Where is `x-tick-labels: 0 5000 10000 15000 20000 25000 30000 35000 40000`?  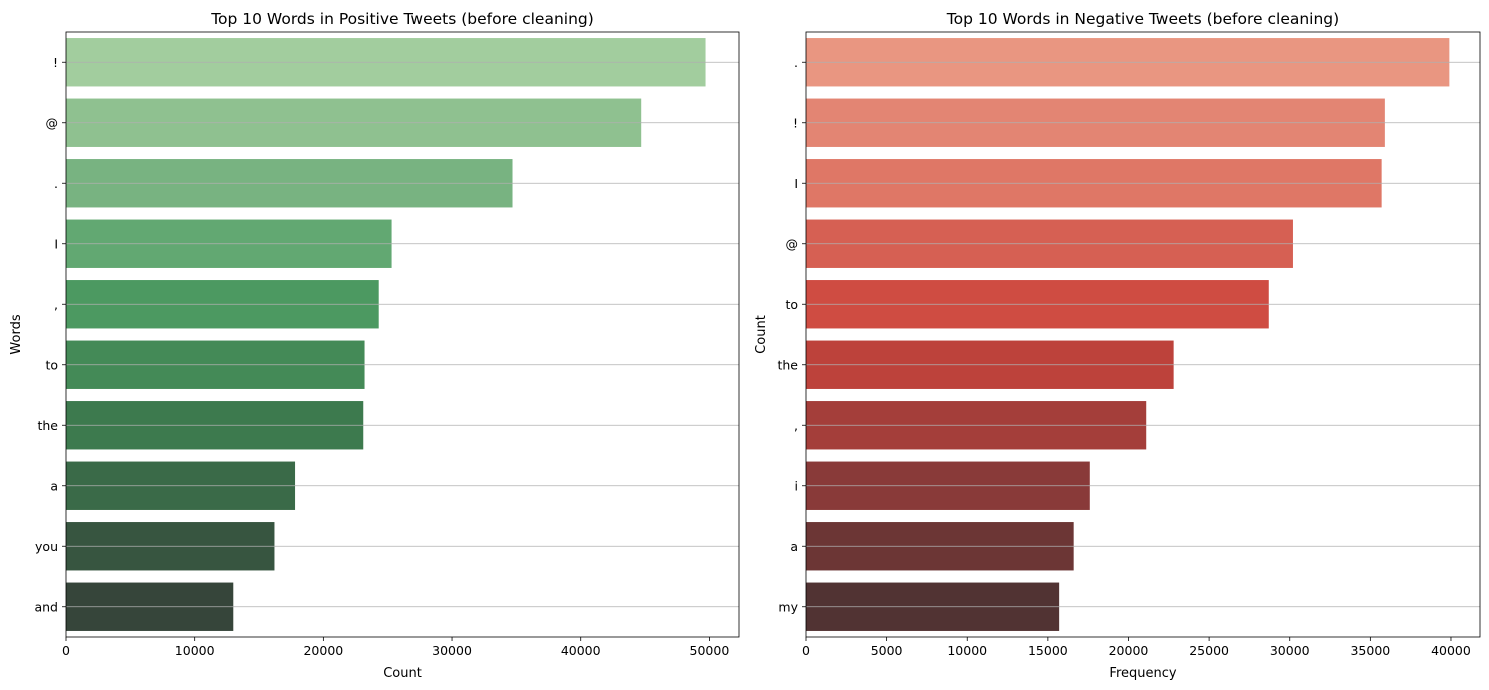 x-tick-labels: 0 5000 10000 15000 20000 25000 30000 35000 40000 is located at coordinates (1136, 647).